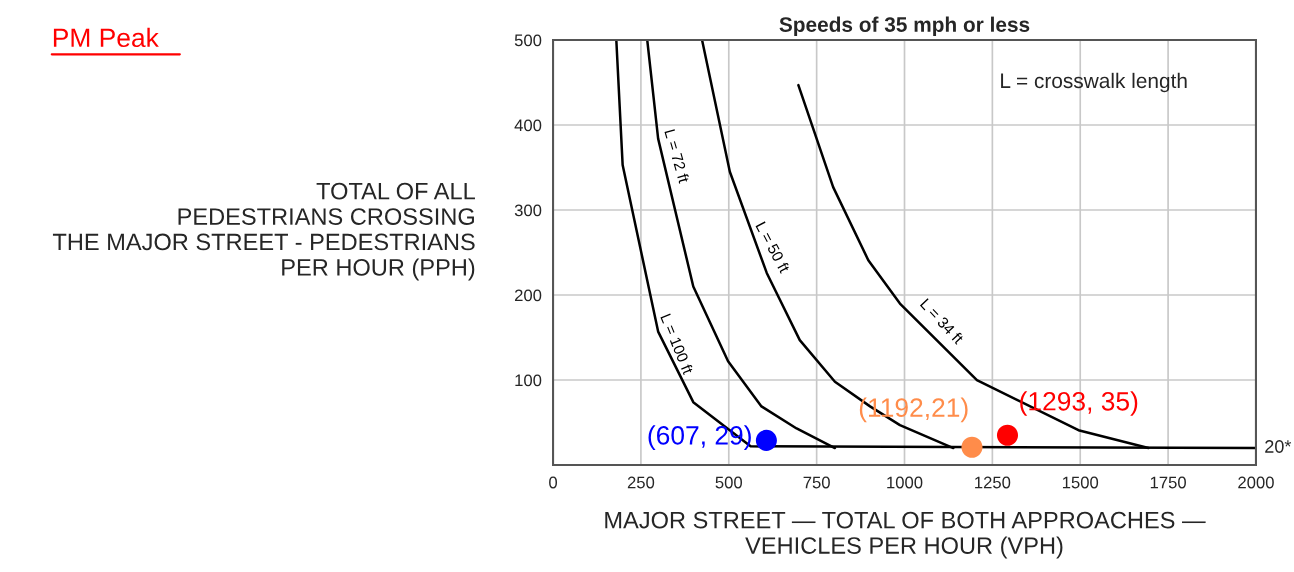 Image resolution: width=1294 pixels, height=572 pixels. I want to click on x-tick-label: 1250, so click(993, 482).